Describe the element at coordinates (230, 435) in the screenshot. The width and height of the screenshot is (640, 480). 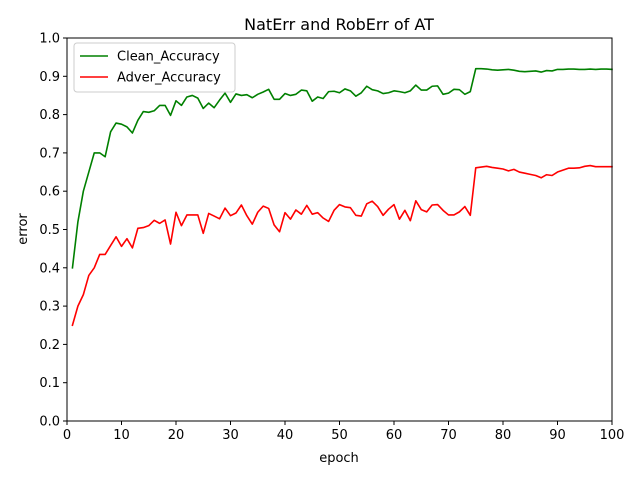
I see `x-tick-label: 30` at that location.